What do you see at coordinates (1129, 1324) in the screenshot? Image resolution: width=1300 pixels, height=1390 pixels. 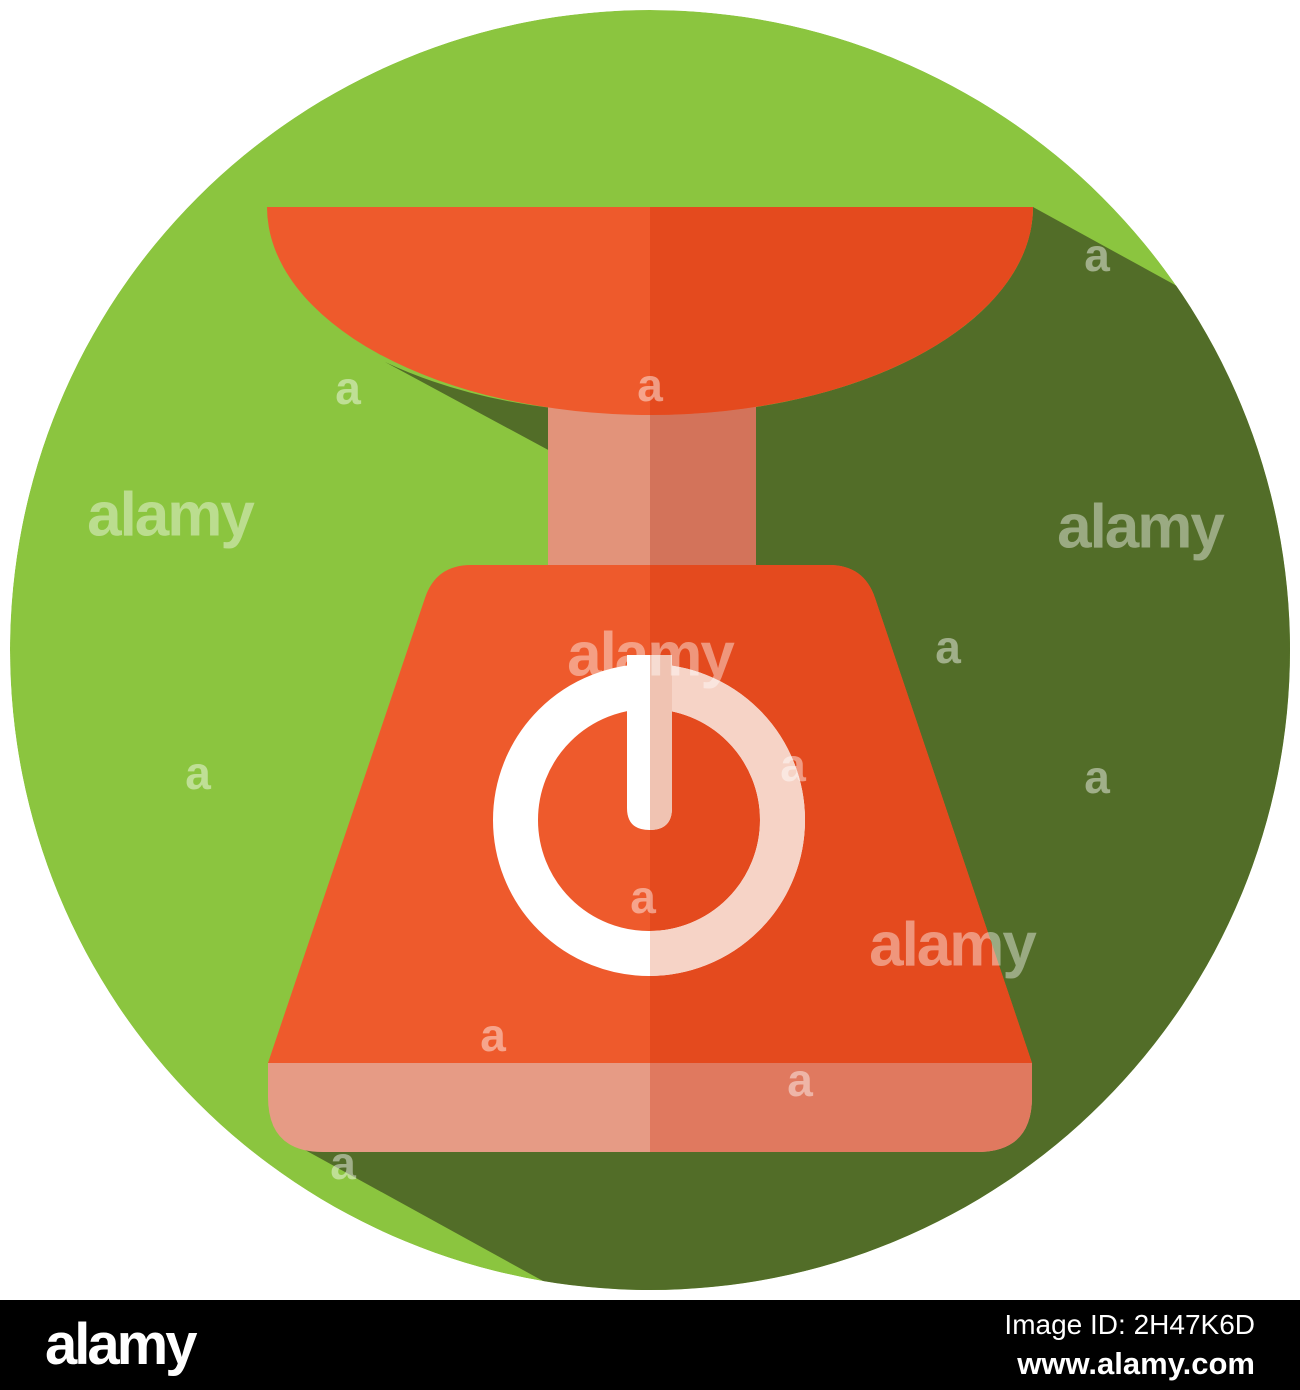 I see `image-id-text: Image ID: 2H47K6D` at bounding box center [1129, 1324].